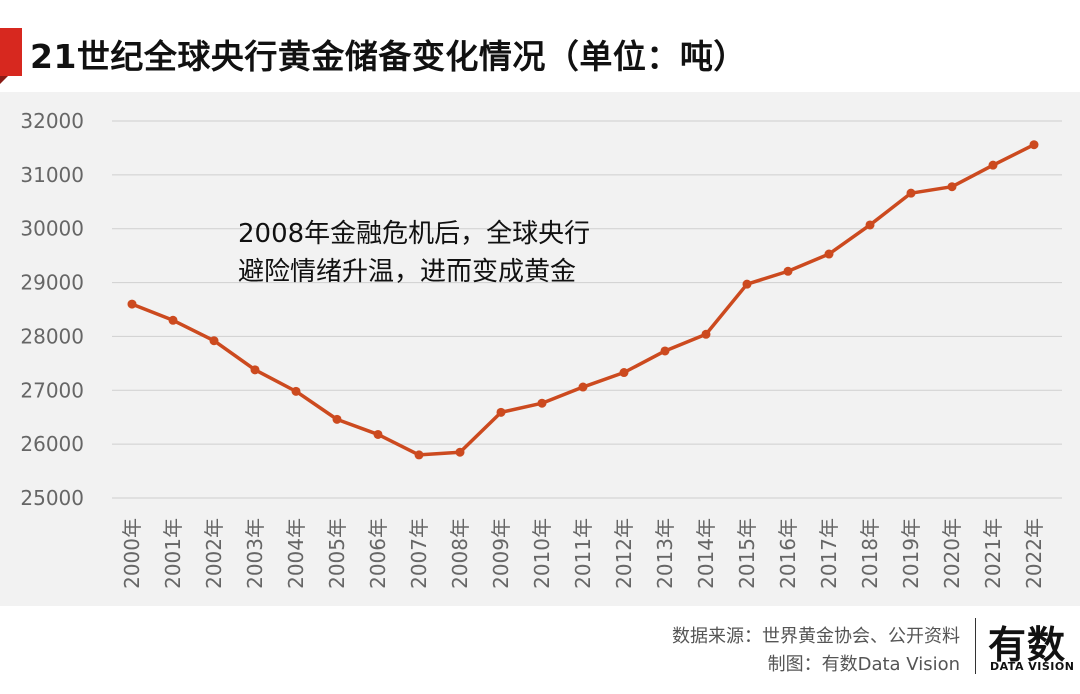  What do you see at coordinates (52, 390) in the screenshot?
I see `y-tick-label: 27000` at bounding box center [52, 390].